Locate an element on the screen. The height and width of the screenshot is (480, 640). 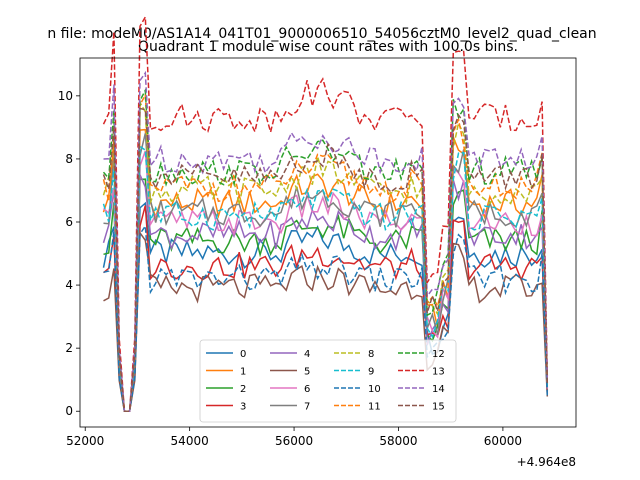
x-tick-label: 58000 is located at coordinates (398, 441).